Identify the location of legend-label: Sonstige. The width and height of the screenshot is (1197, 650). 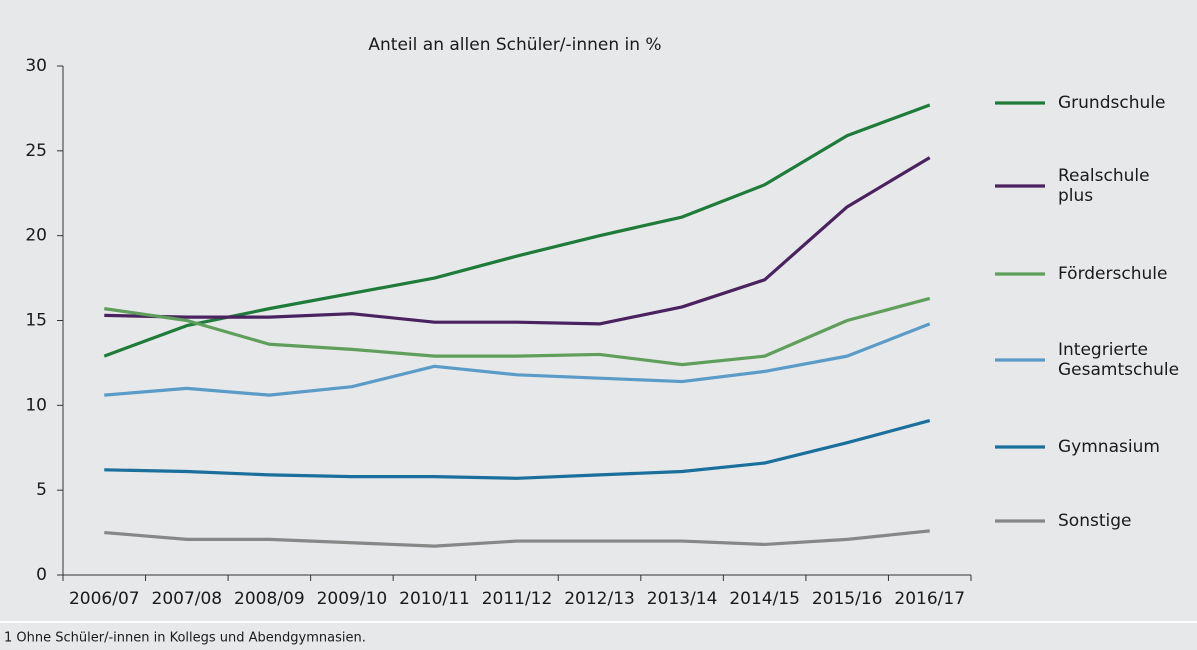
(1094, 521).